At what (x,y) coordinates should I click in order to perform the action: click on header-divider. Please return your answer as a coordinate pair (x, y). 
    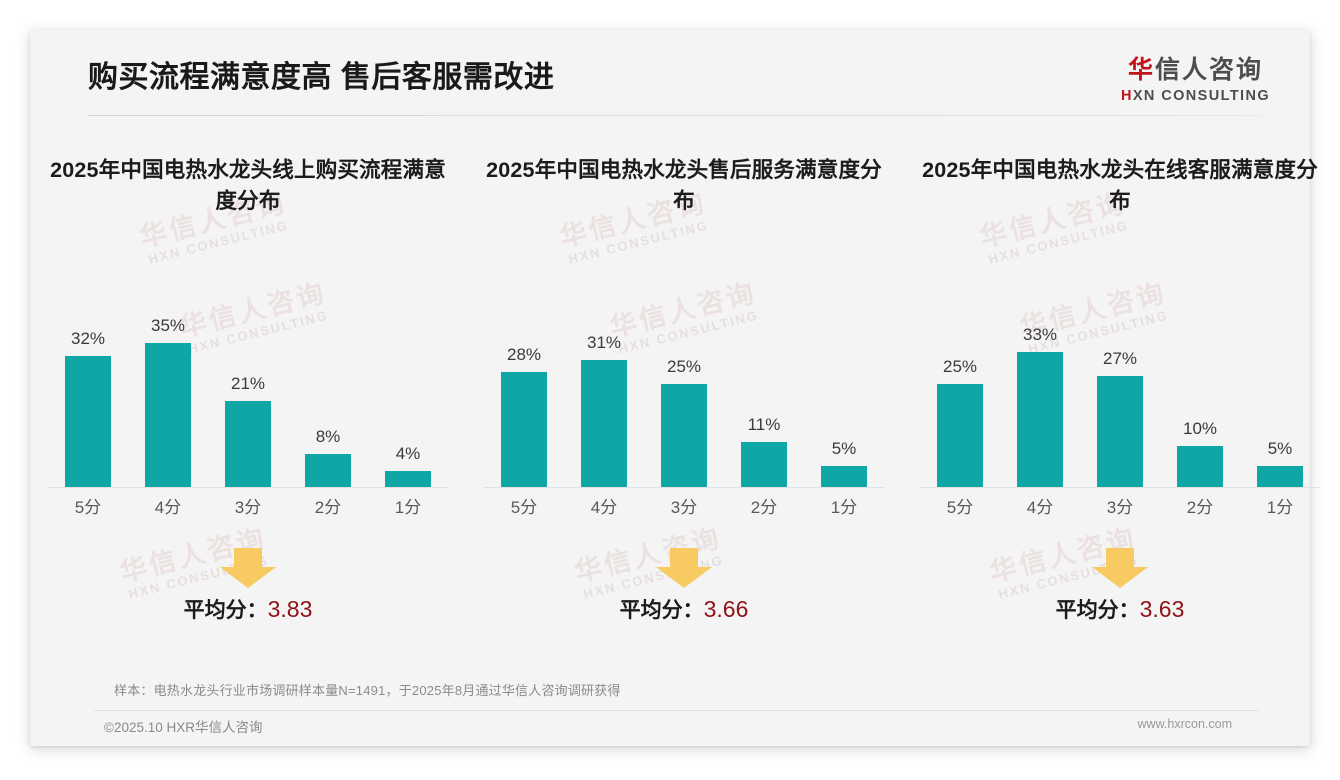
    Looking at the image, I should click on (677, 115).